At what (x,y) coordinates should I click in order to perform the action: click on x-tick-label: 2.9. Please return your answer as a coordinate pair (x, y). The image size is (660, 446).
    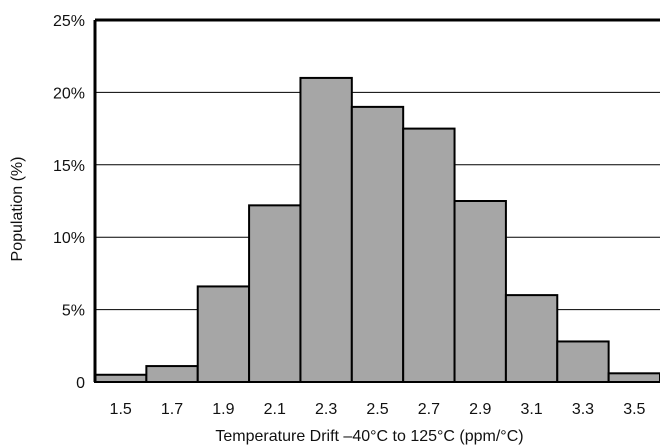
    Looking at the image, I should click on (480, 409).